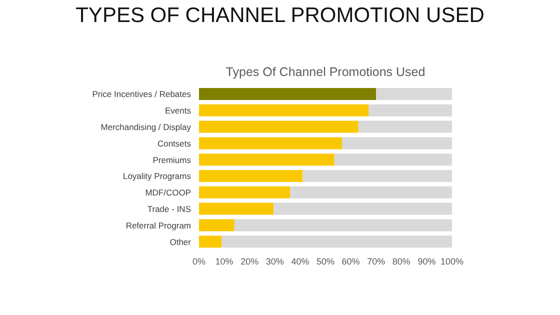 The width and height of the screenshot is (560, 315). I want to click on x-tick-label: 100%, so click(452, 261).